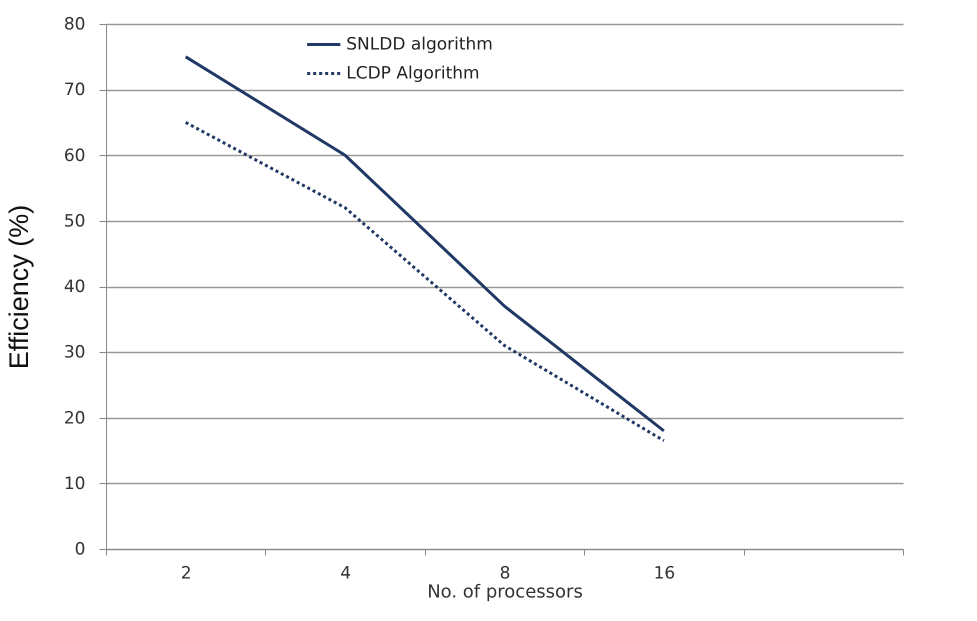 This screenshot has height=621, width=977. What do you see at coordinates (75, 90) in the screenshot?
I see `y-tick-label: 70` at bounding box center [75, 90].